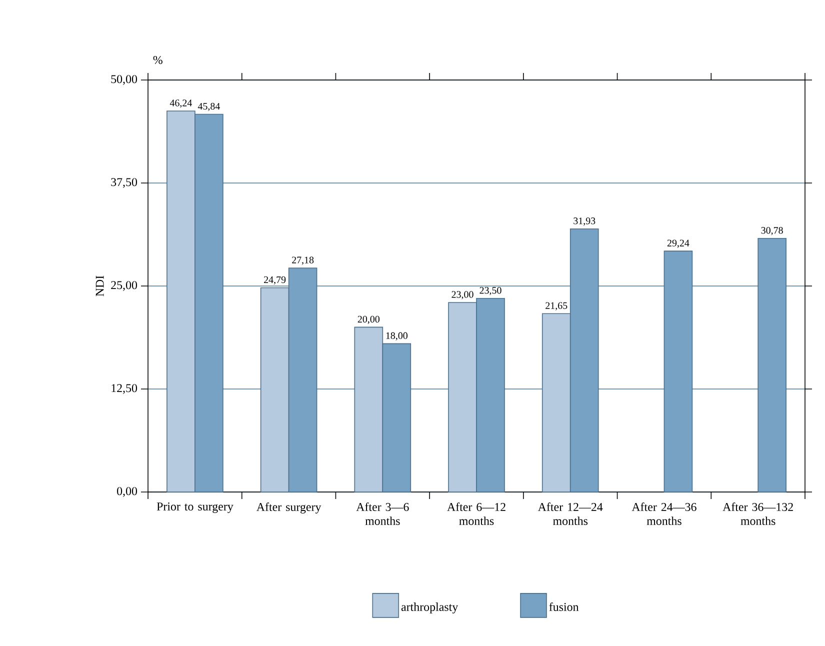  I want to click on y-tick-label: 12,50, so click(125, 389).